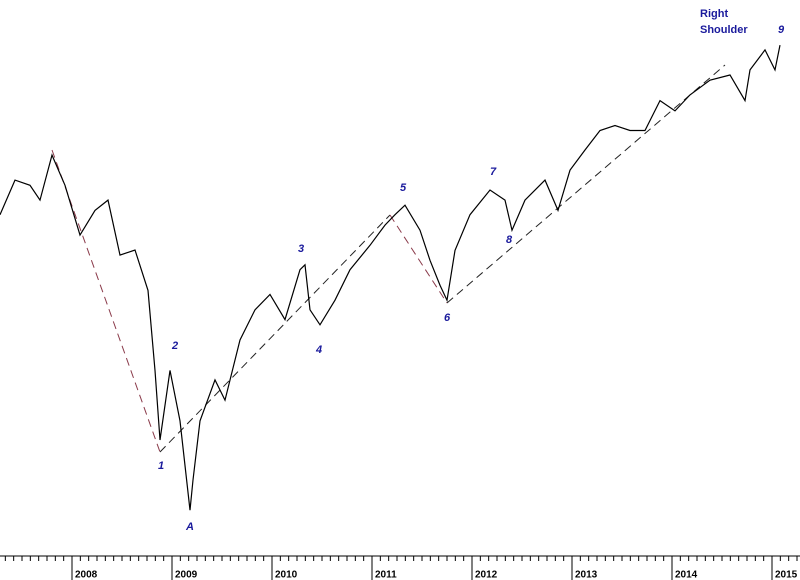  What do you see at coordinates (724, 30) in the screenshot?
I see `annotation: Shoulder` at bounding box center [724, 30].